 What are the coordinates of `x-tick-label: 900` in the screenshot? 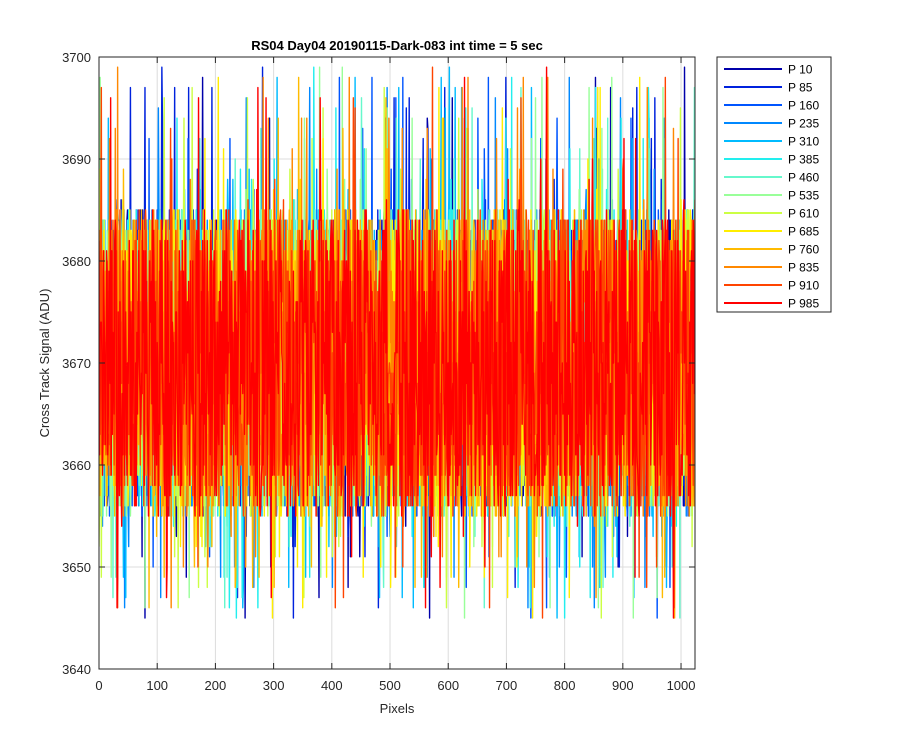 It's located at (623, 685).